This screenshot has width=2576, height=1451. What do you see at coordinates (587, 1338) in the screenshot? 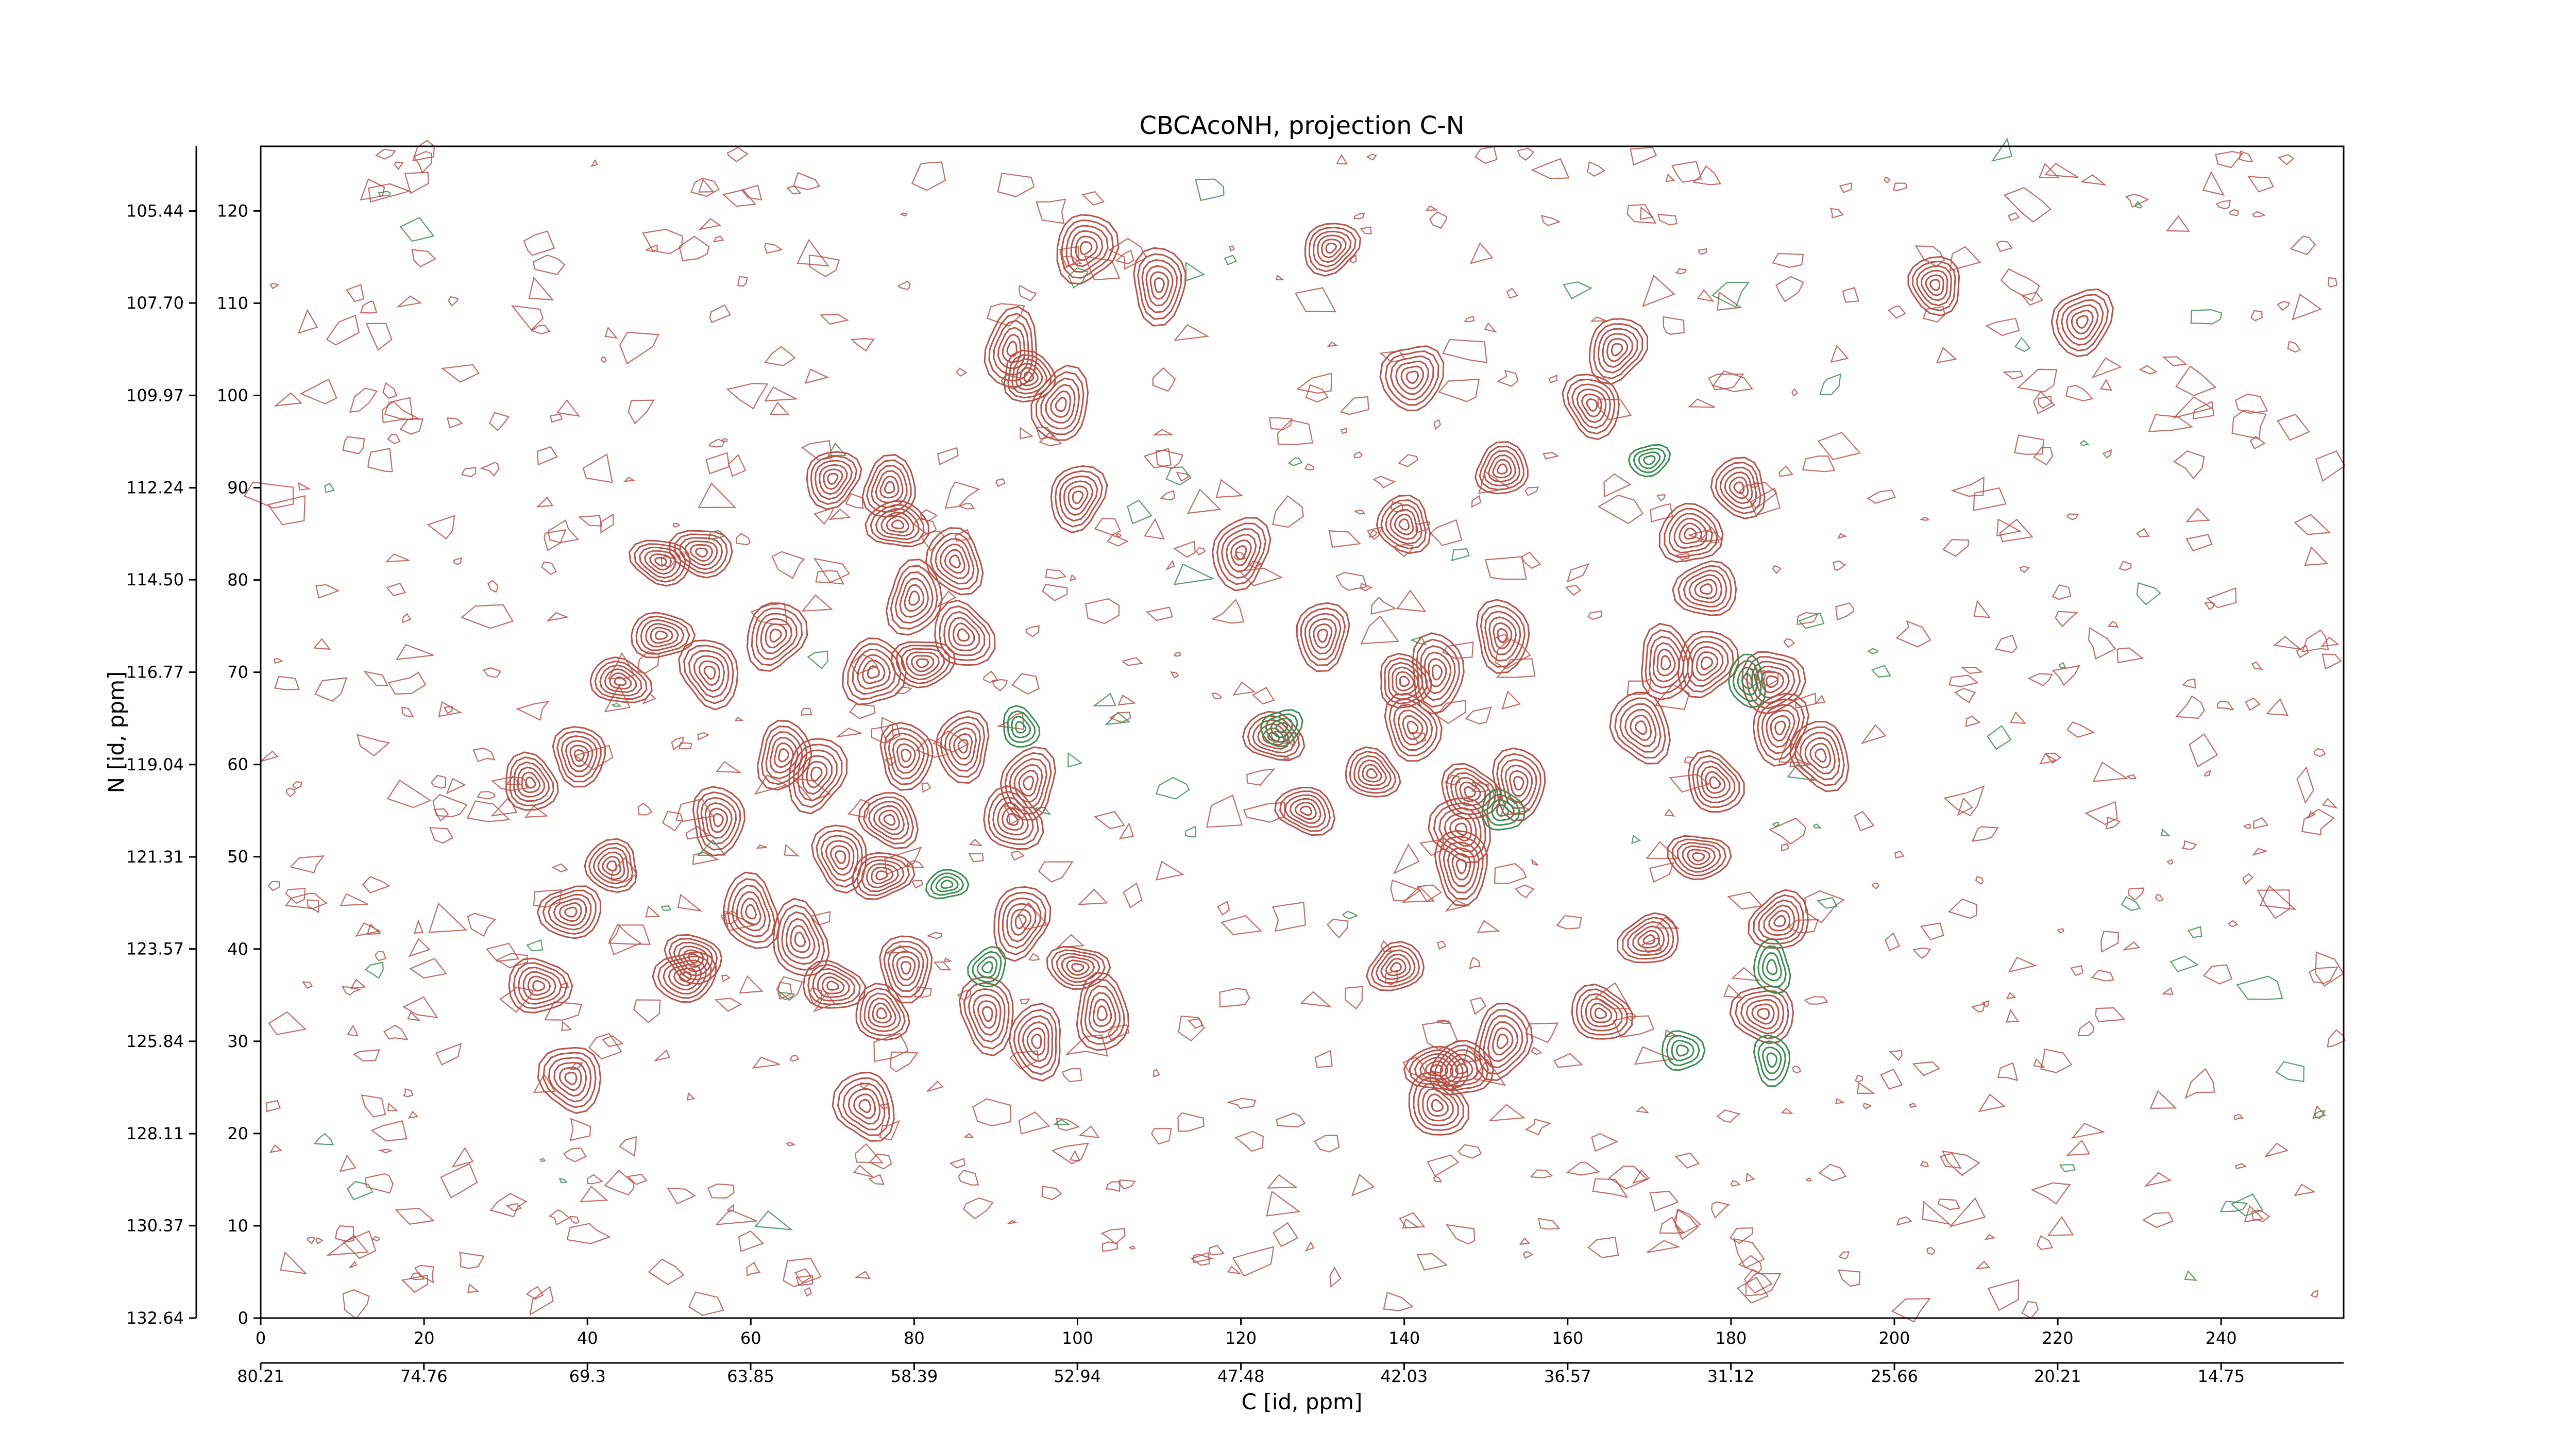
I see `x-tick-label: 40` at bounding box center [587, 1338].